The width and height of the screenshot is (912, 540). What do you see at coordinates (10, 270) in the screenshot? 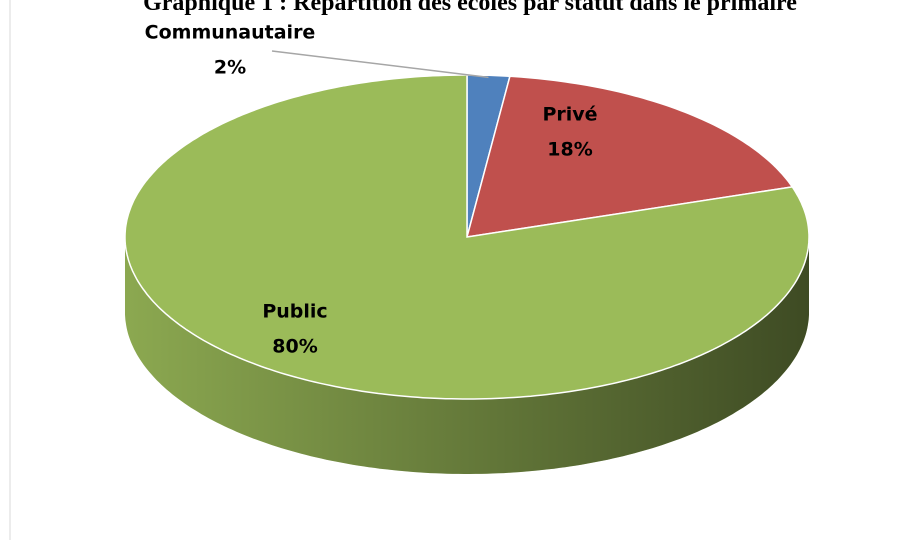
I see `chart-frame` at bounding box center [10, 270].